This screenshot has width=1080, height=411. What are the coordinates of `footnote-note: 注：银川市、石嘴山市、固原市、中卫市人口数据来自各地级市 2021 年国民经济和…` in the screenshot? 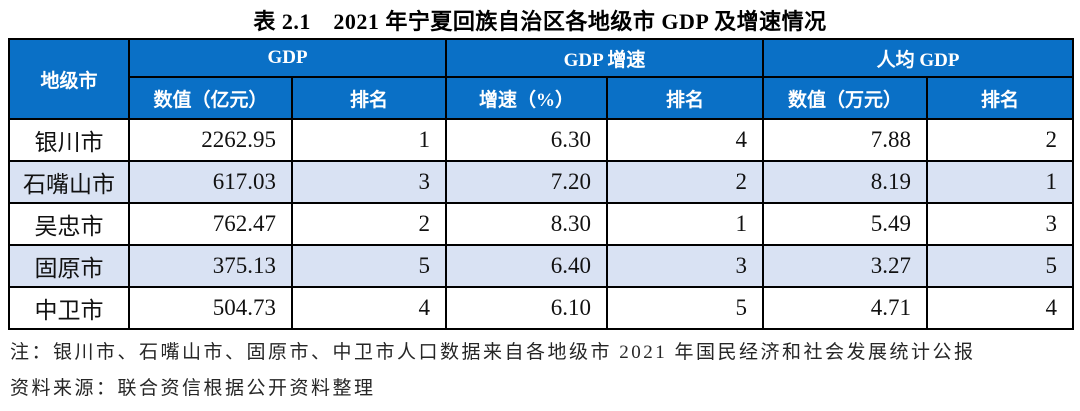 It's located at (493, 352).